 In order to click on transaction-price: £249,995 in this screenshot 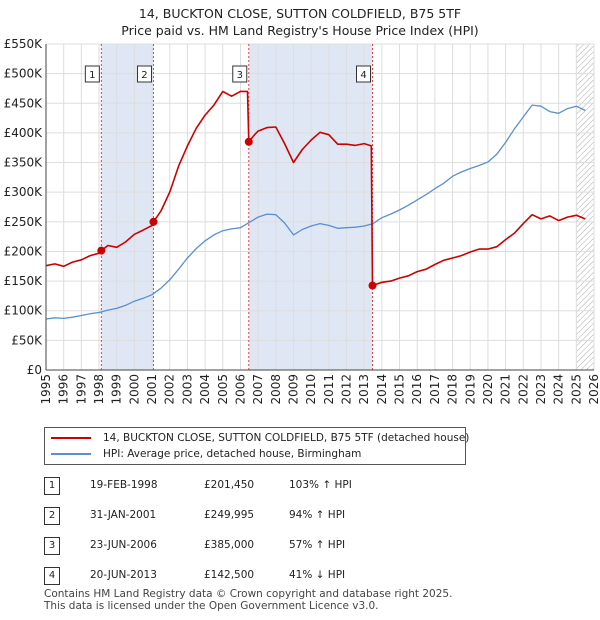, I will do `click(229, 515)`.